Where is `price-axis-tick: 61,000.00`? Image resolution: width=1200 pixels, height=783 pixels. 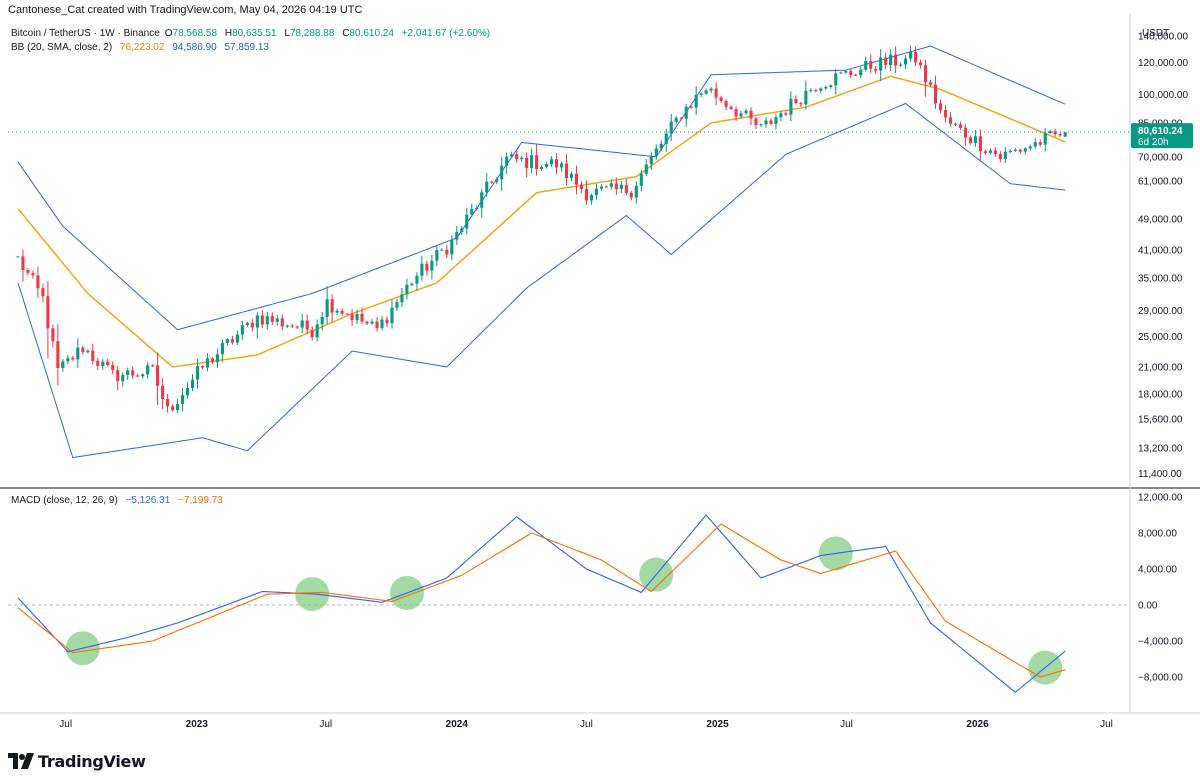 price-axis-tick: 61,000.00 is located at coordinates (1160, 181).